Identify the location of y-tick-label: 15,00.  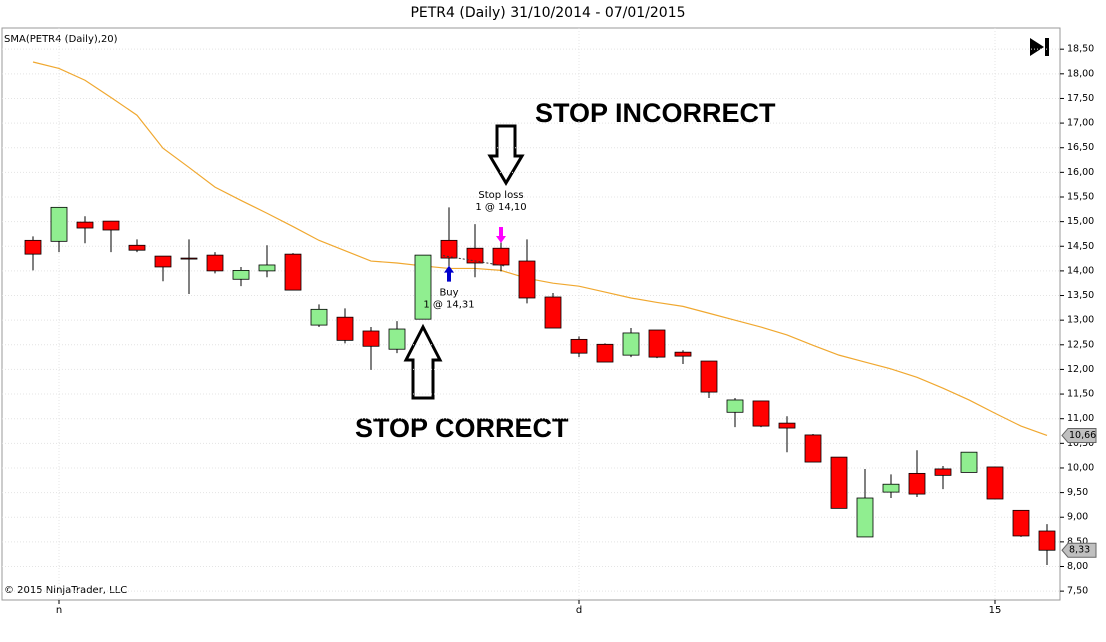
(1080, 221).